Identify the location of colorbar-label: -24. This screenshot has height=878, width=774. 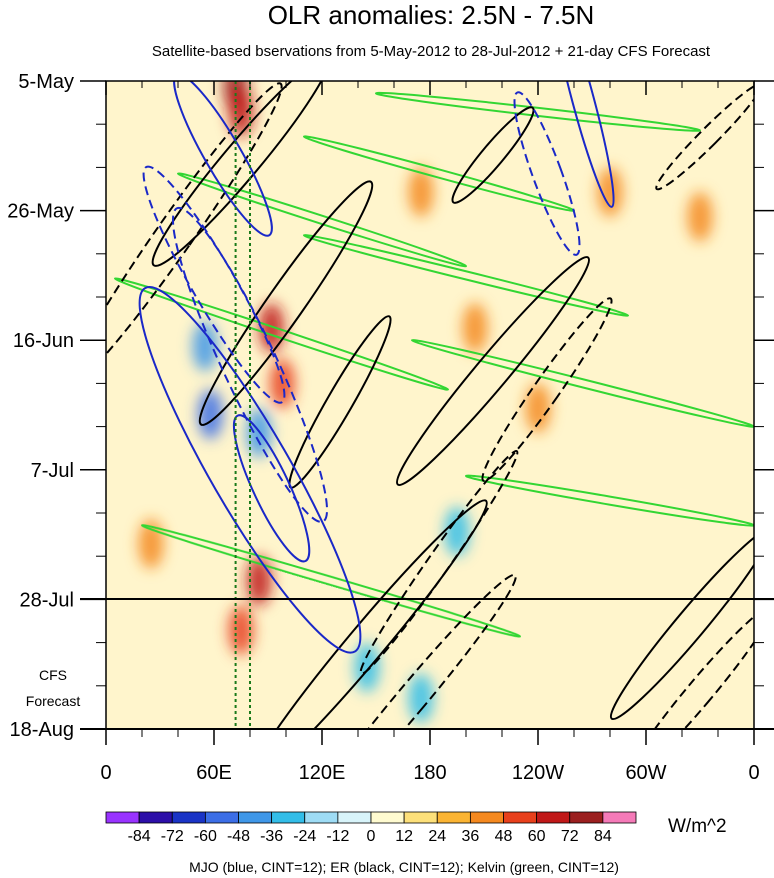
(304, 836).